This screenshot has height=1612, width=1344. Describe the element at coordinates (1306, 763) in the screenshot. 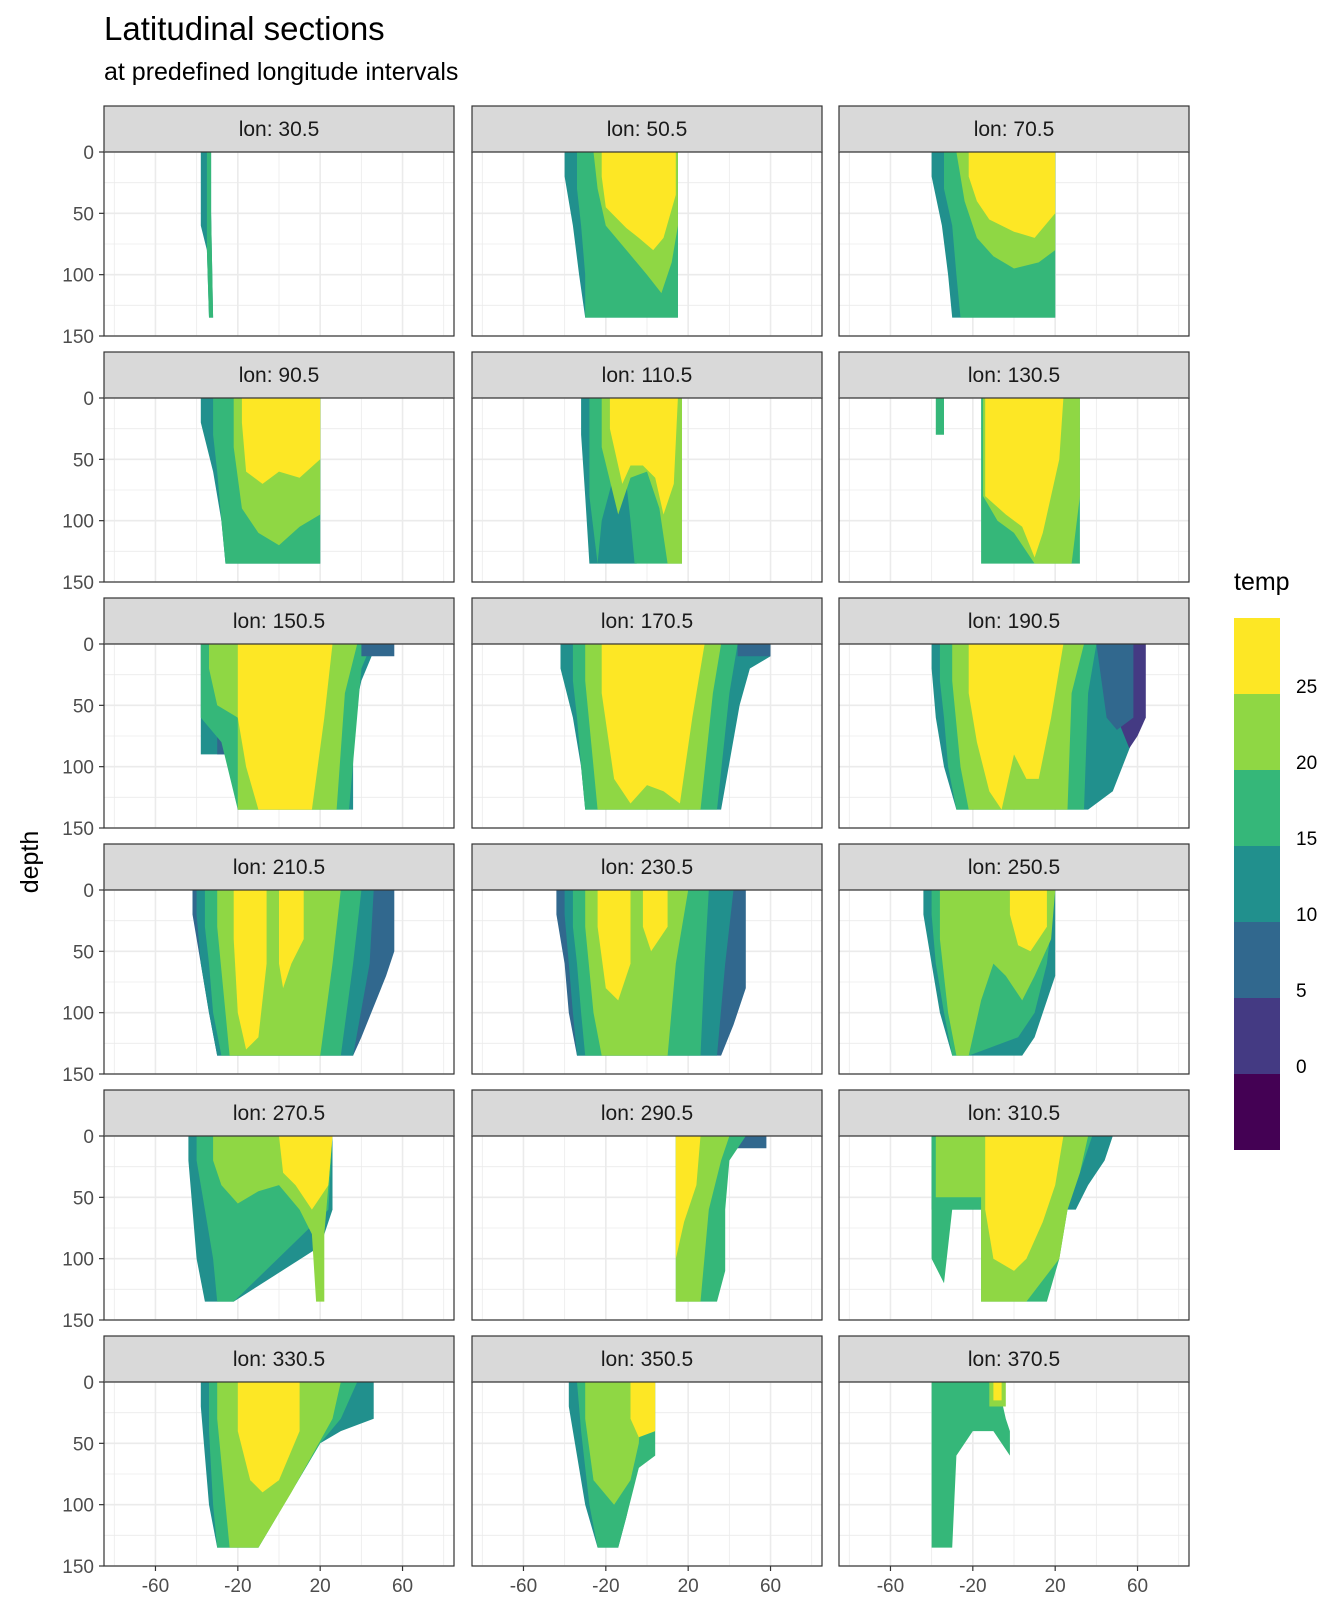

I see `legend-label: 20` at that location.